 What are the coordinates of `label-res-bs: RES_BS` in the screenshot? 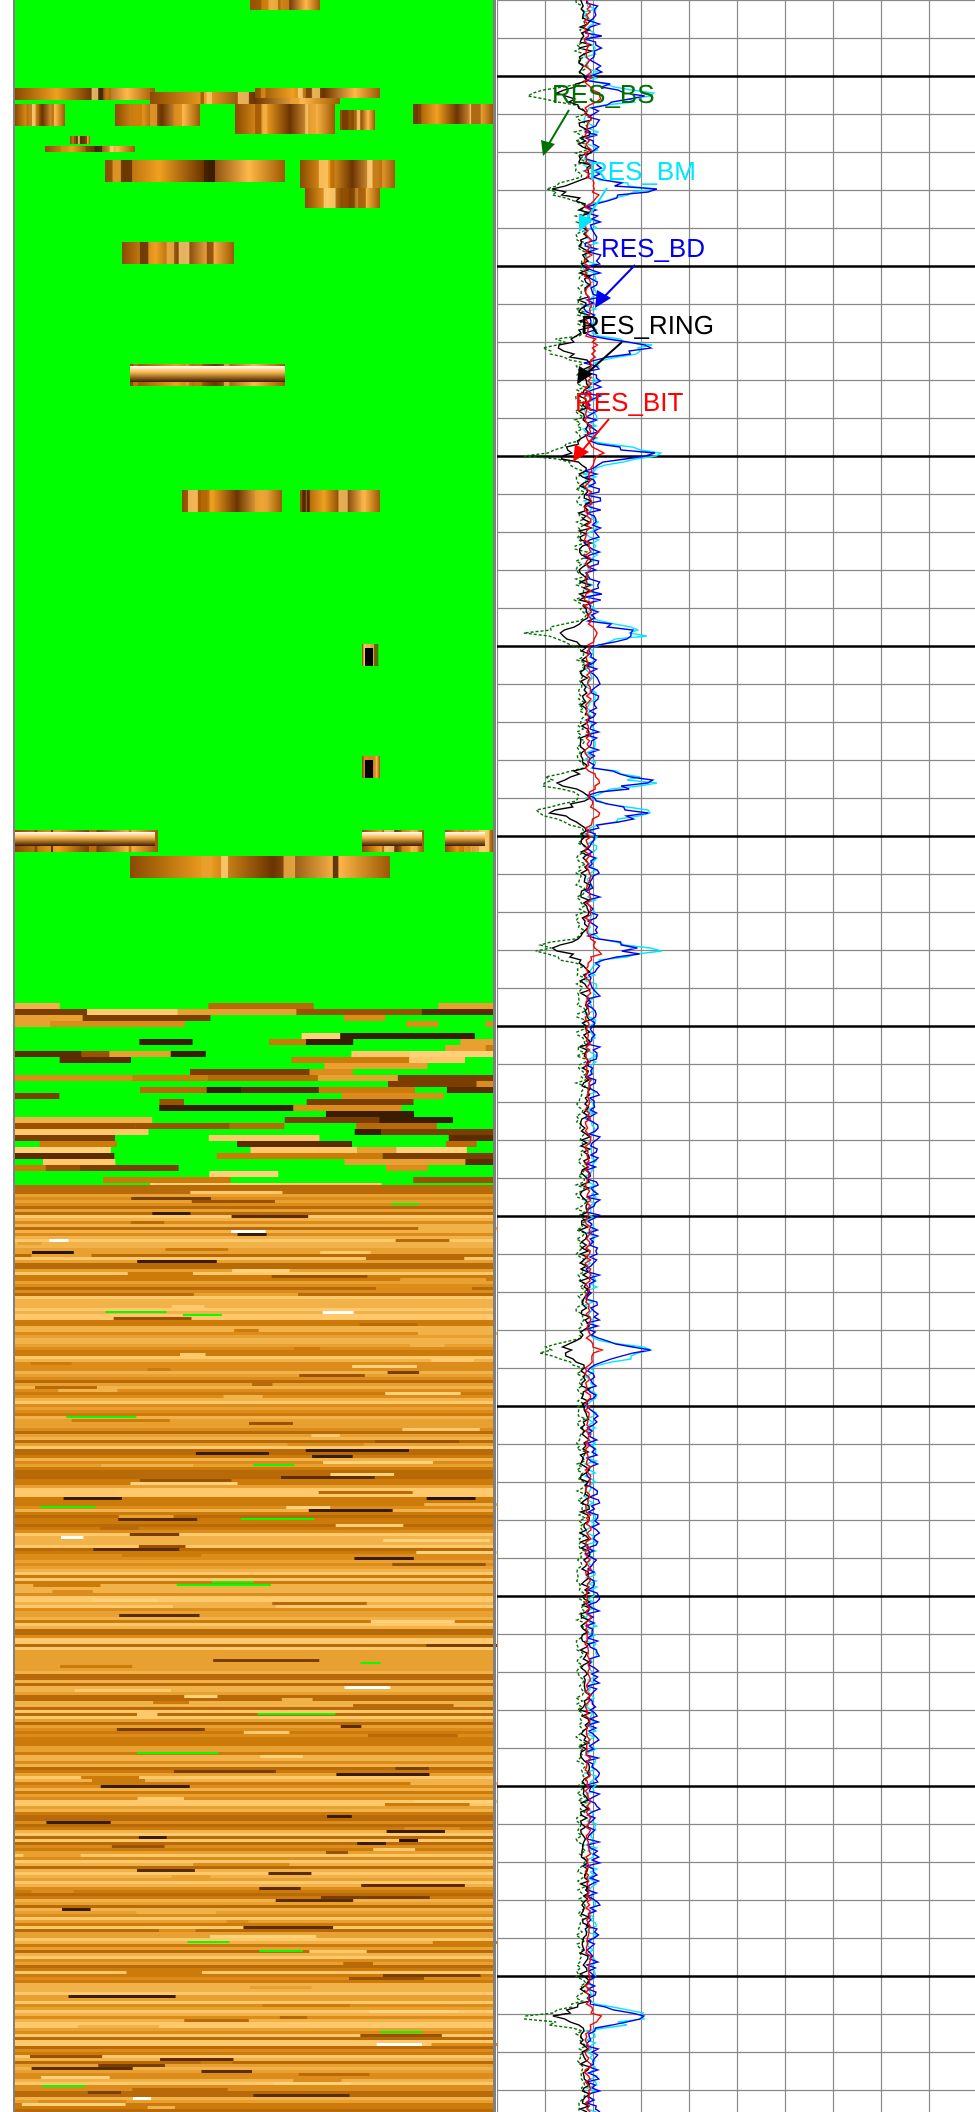 It's located at (598, 117).